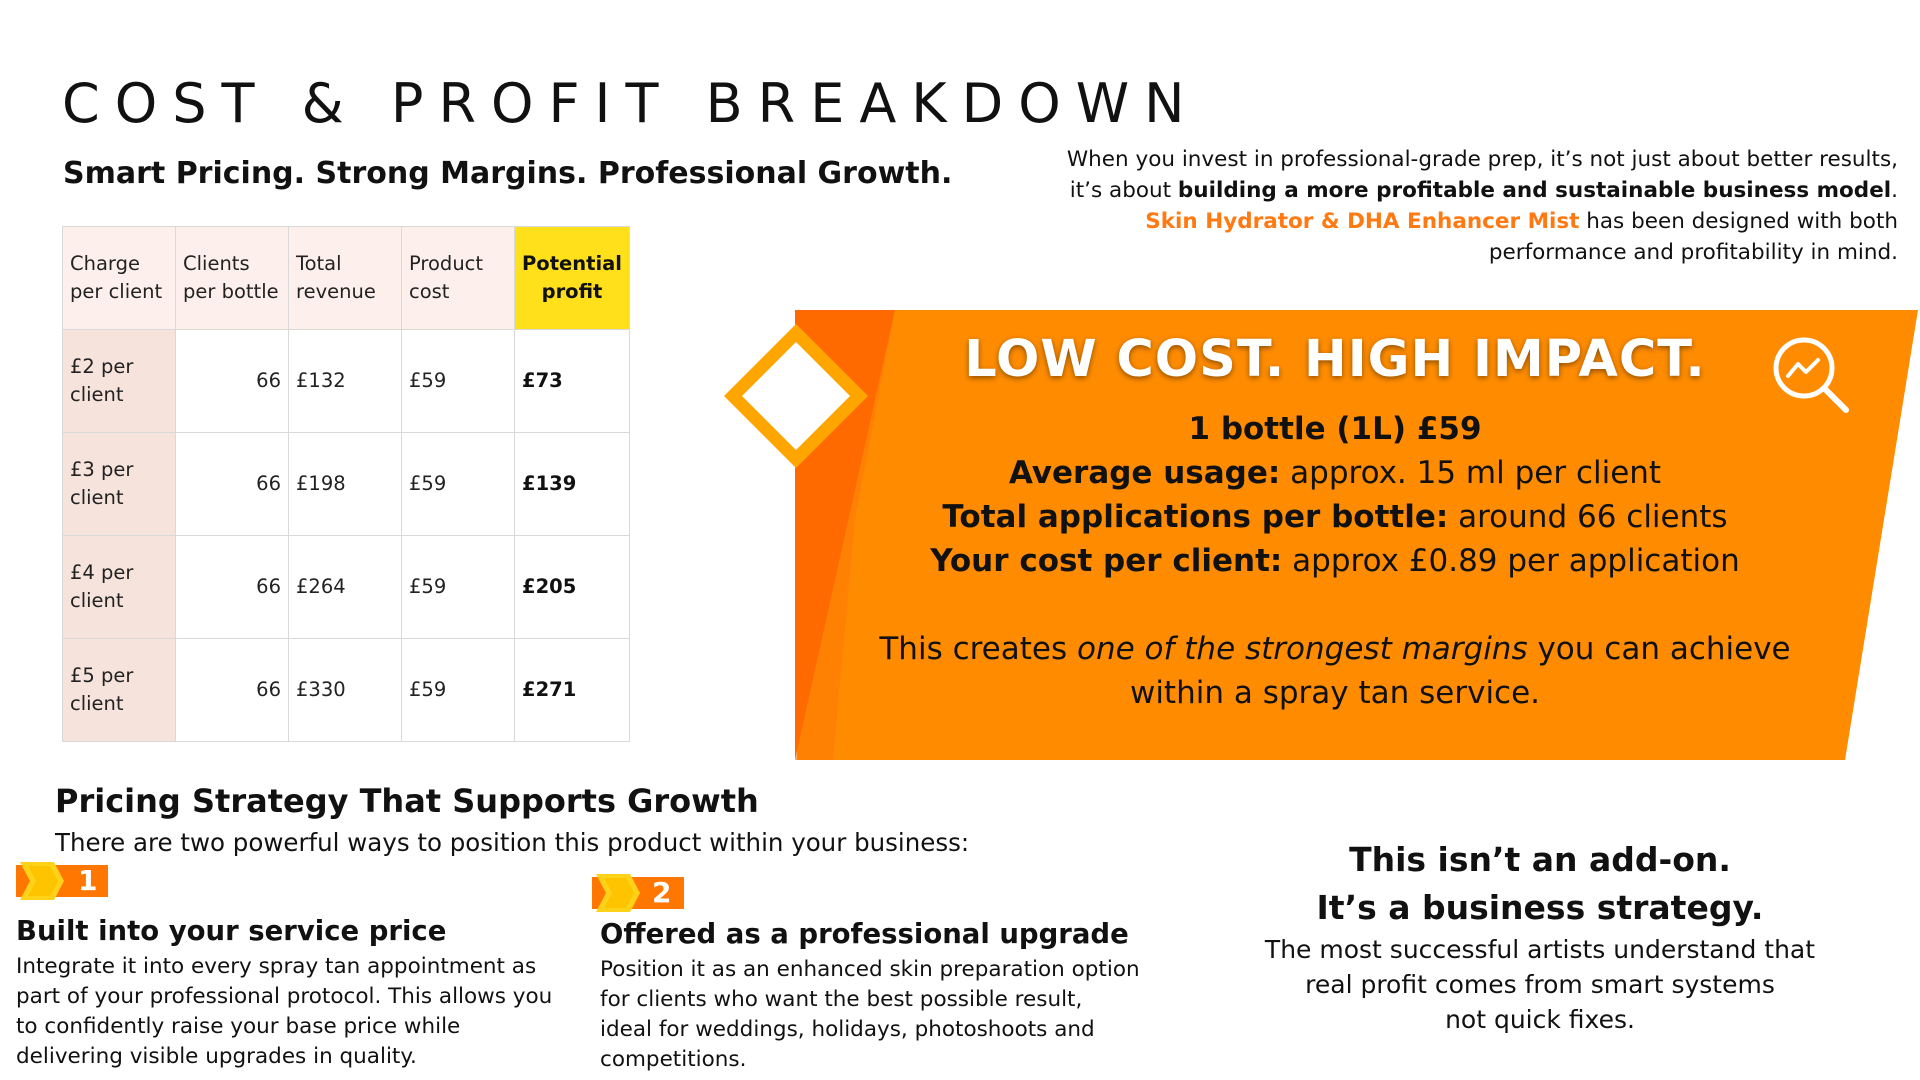 This screenshot has height=1080, width=1920. I want to click on table-row: £3 per client 66 £198 £59 £139, so click(346, 484).